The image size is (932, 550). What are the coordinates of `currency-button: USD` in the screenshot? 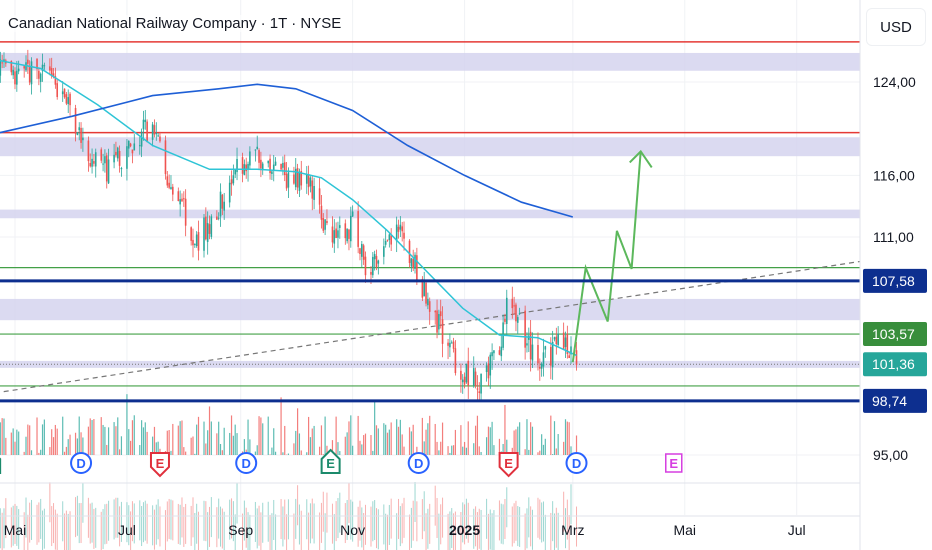 It's located at (896, 27).